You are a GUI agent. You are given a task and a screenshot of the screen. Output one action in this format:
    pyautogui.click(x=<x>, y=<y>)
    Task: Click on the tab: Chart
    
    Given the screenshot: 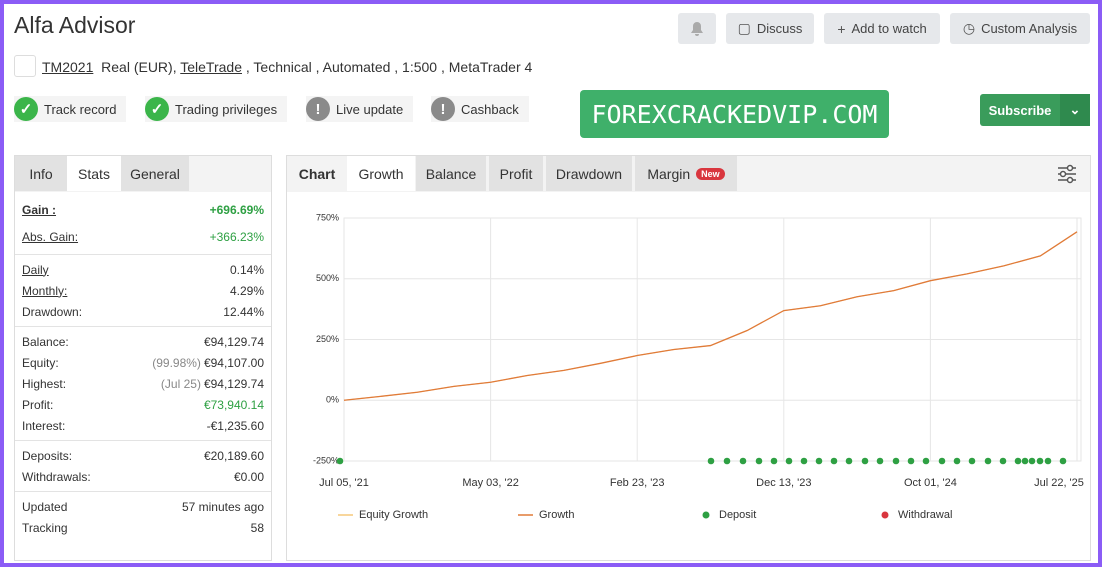 What is the action you would take?
    pyautogui.click(x=317, y=173)
    